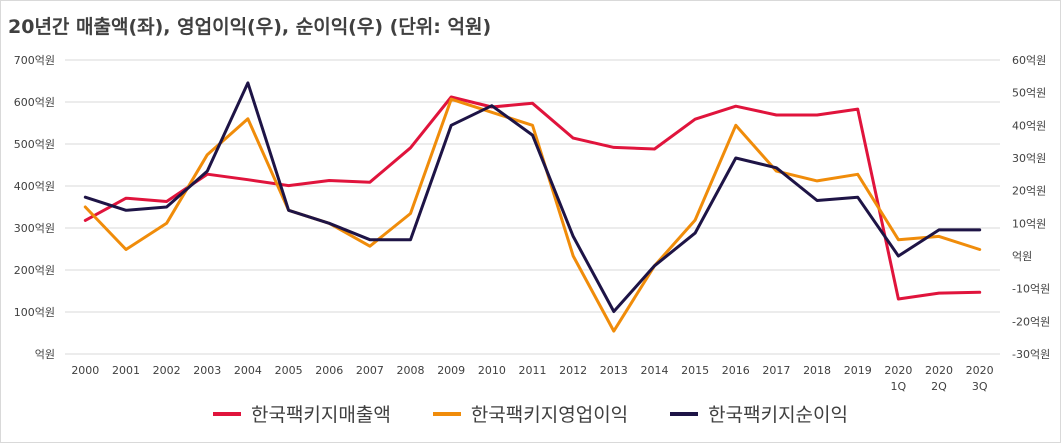  I want to click on legend: 한국팩키지매출액 한국팩키지영업이익 한국팩키지순이익, so click(530, 413).